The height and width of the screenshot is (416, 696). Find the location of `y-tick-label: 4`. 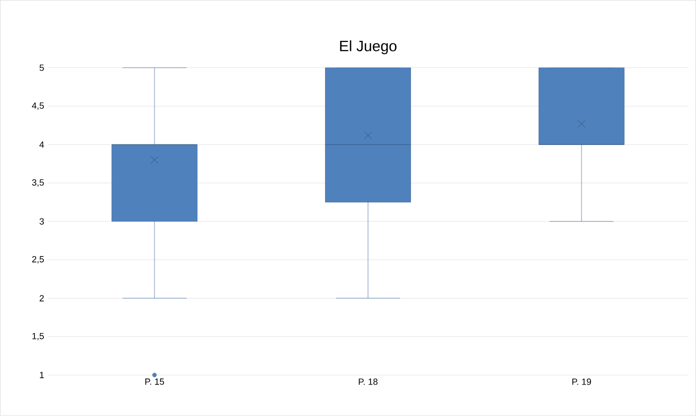

y-tick-label: 4 is located at coordinates (41, 145).